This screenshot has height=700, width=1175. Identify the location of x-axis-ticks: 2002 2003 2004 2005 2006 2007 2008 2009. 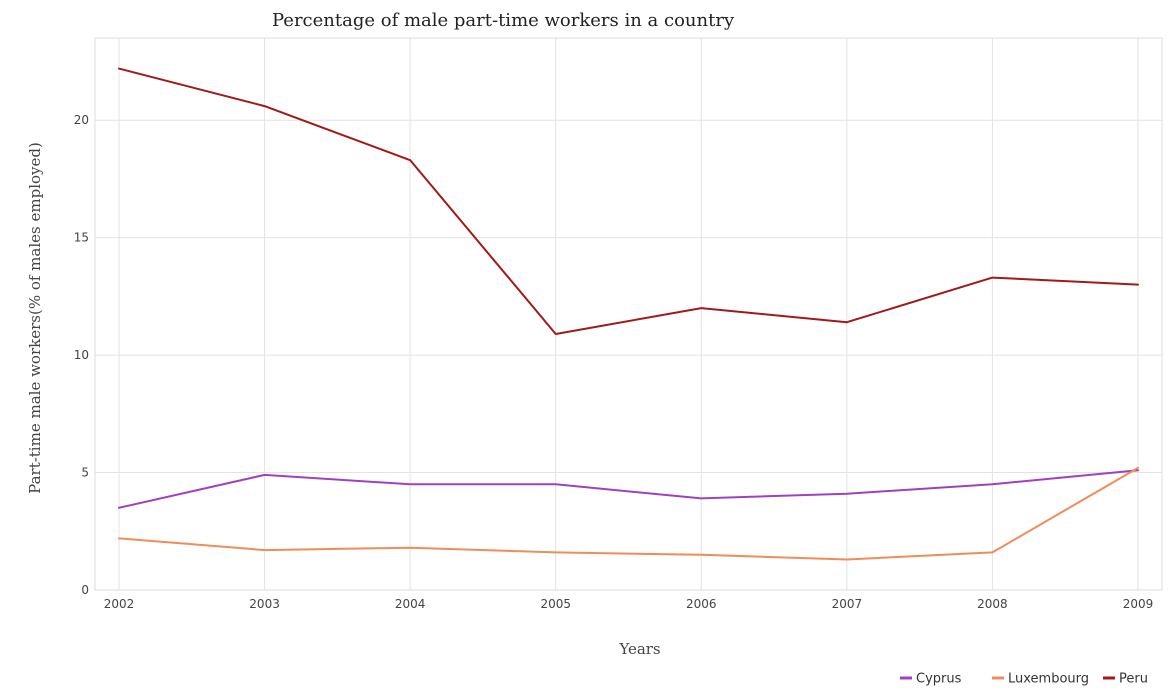
(629, 604).